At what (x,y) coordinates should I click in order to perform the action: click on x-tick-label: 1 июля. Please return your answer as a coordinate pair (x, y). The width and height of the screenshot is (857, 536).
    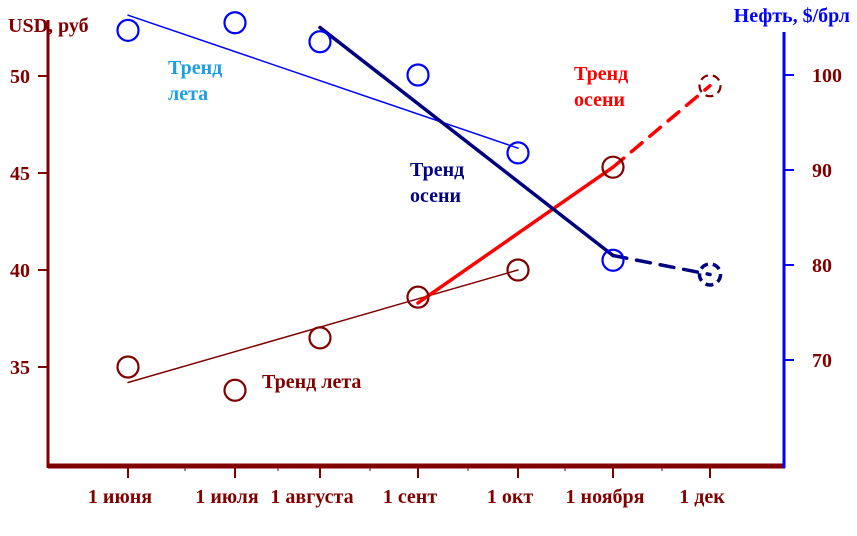
    Looking at the image, I should click on (227, 497).